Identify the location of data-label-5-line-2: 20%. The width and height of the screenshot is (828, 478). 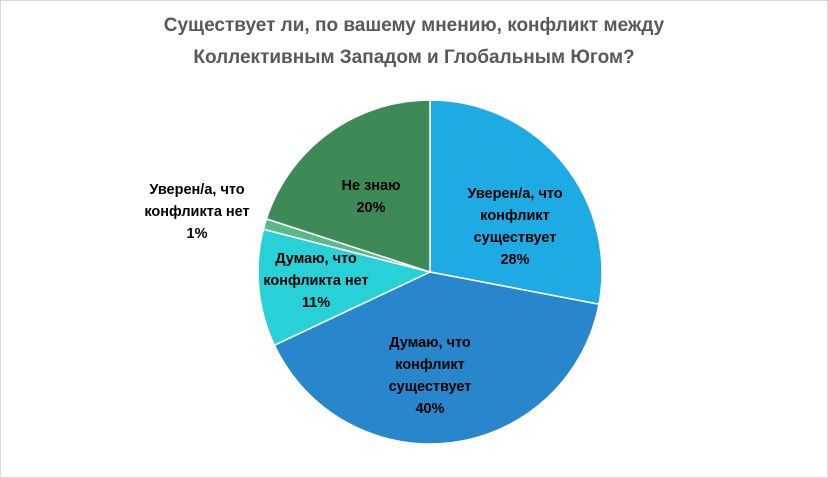
(370, 208).